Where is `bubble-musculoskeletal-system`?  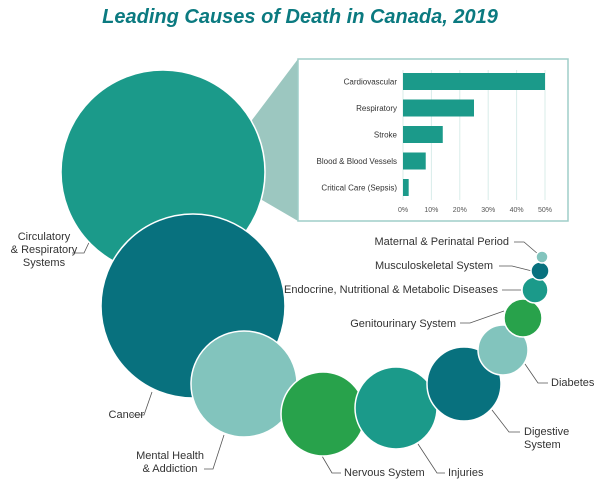 bubble-musculoskeletal-system is located at coordinates (540, 271).